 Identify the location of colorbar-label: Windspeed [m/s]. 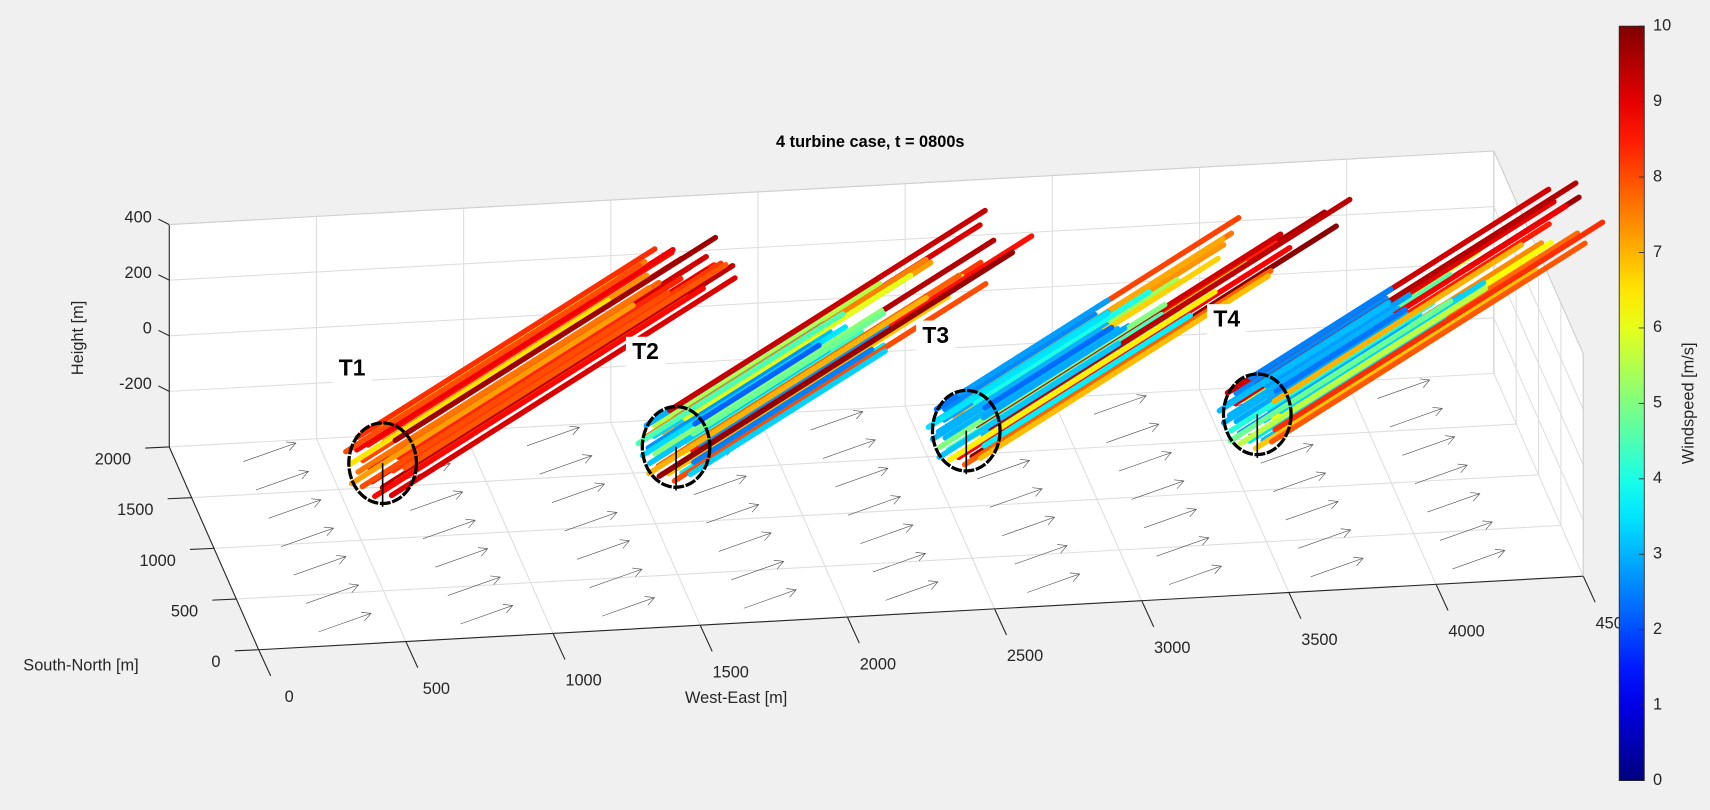
(1688, 404).